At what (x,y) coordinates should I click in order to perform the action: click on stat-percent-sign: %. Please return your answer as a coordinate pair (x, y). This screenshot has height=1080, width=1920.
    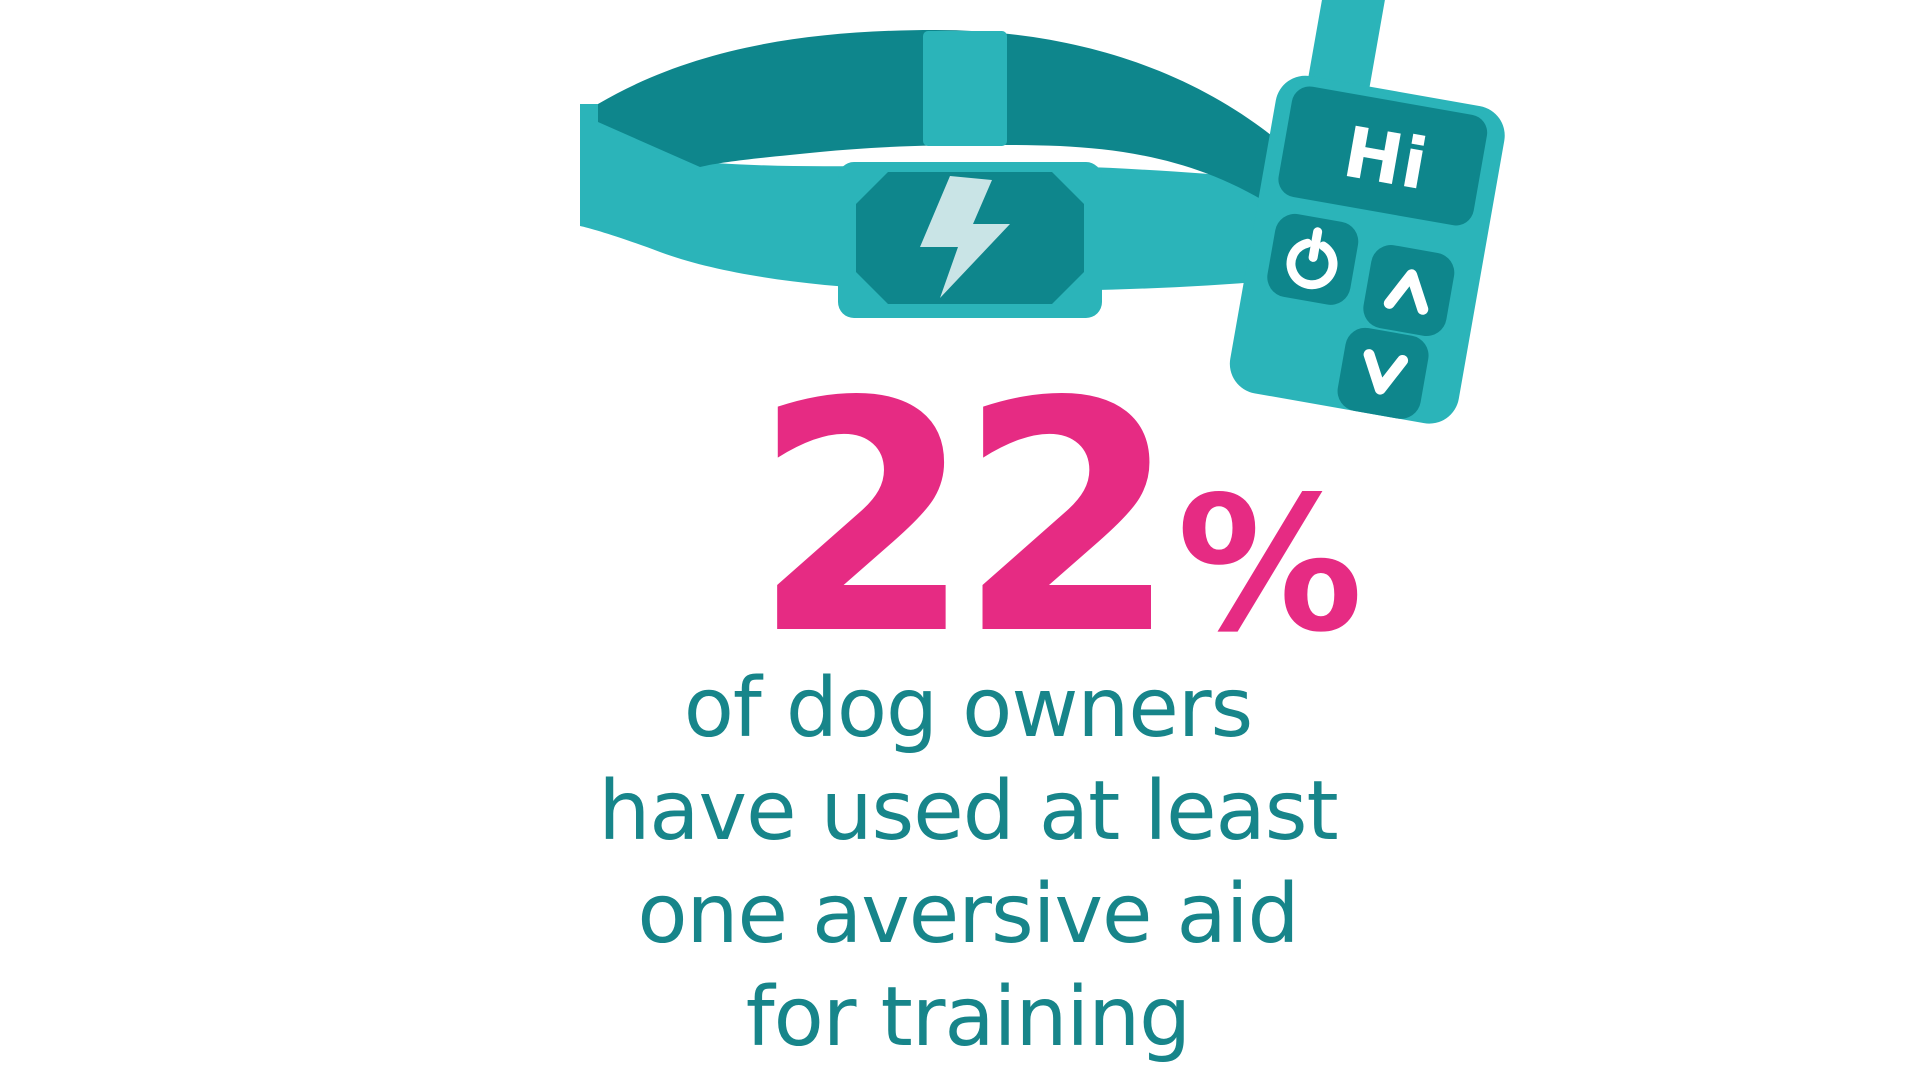
    Looking at the image, I should click on (1270, 564).